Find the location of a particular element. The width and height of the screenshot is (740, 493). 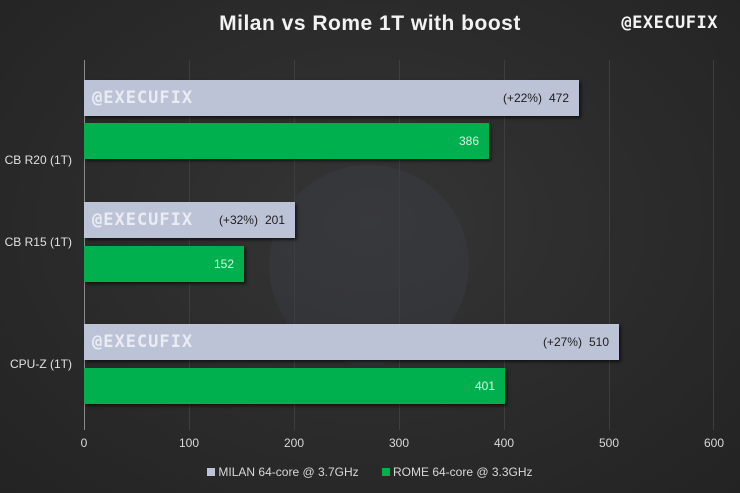

bar-rome-cbr20: 386 is located at coordinates (286, 141).